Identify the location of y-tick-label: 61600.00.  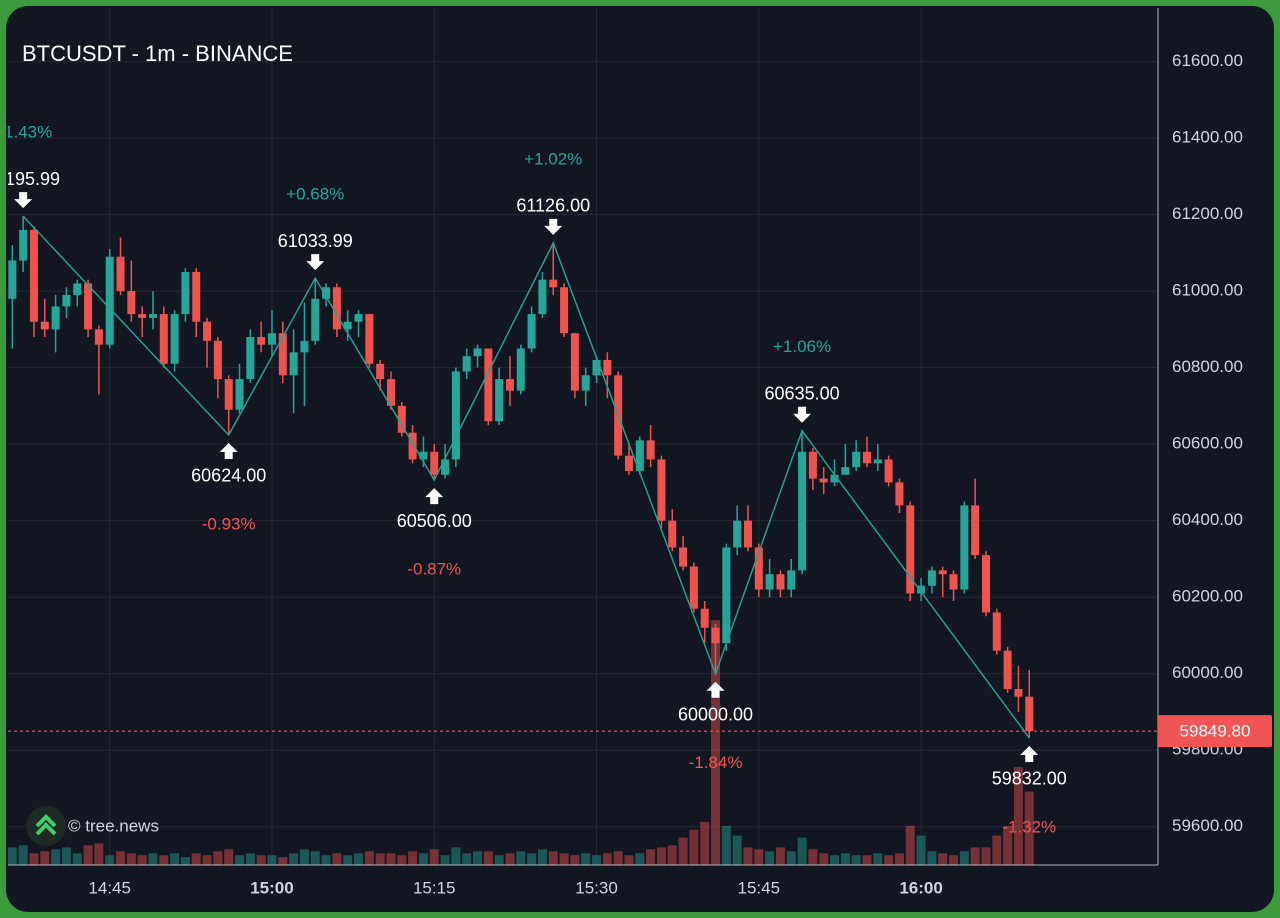
(1207, 60).